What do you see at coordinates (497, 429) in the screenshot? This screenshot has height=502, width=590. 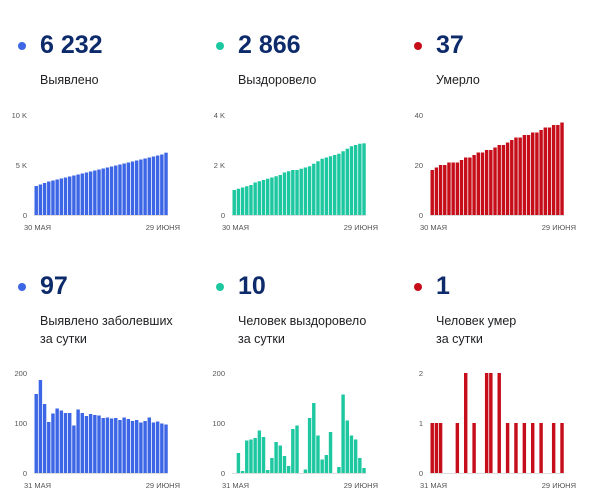 I see `chart-daily-deaths: 0 1 2 31 МАЯ 29 ИЮНЯ` at bounding box center [497, 429].